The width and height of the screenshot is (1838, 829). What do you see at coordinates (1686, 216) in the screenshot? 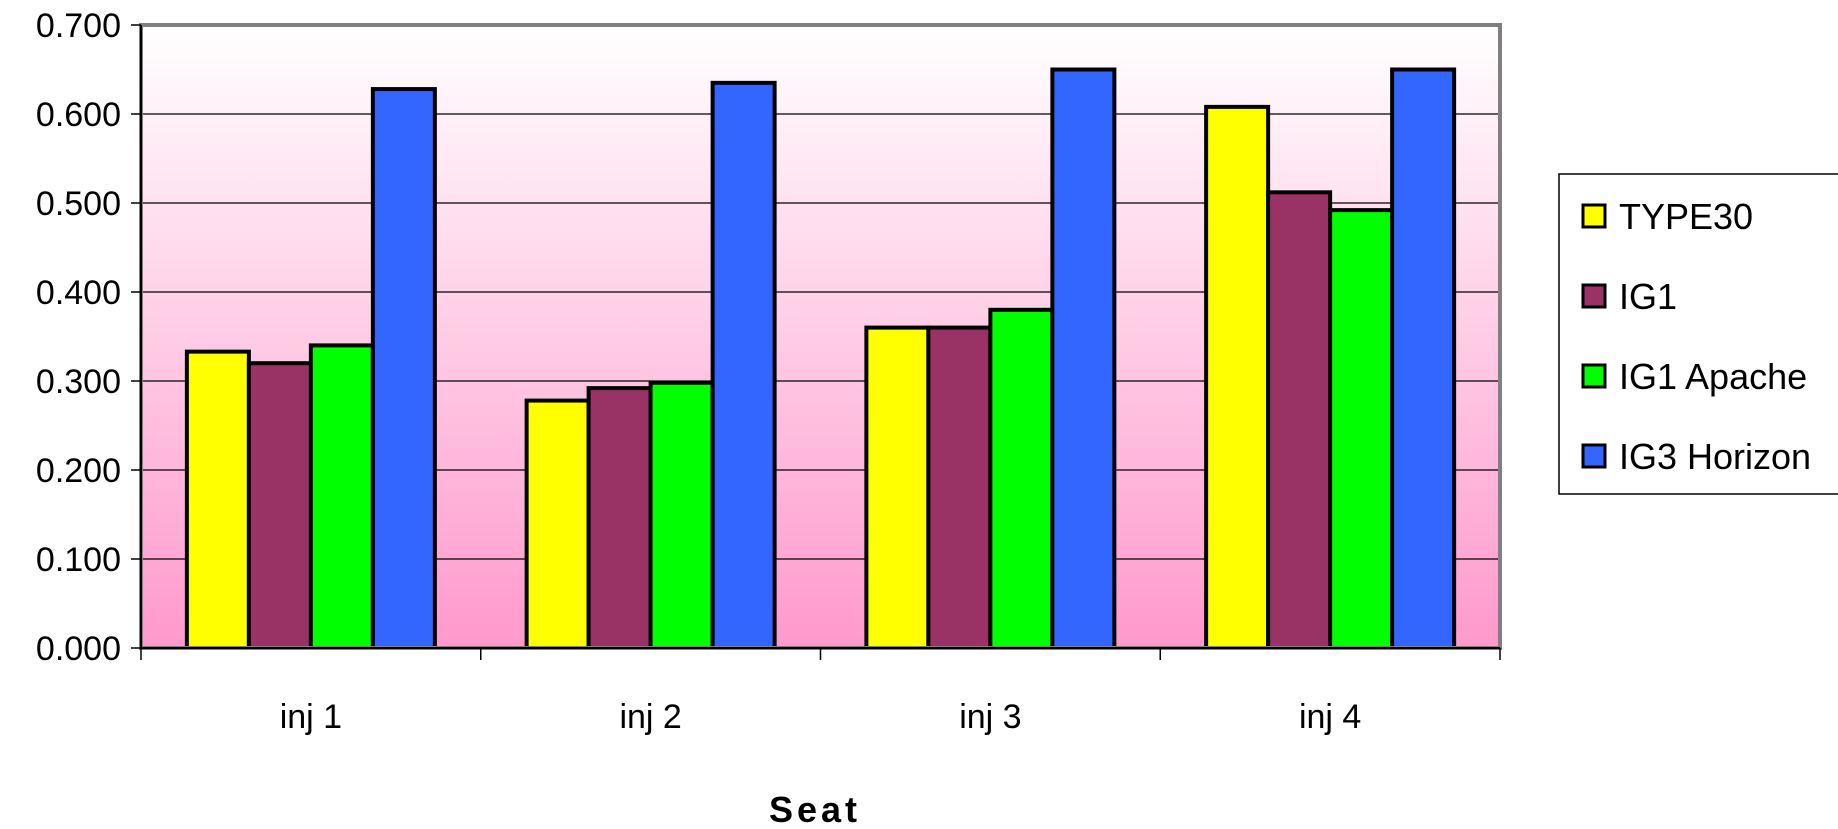
I see `legend-label: TYPE30` at bounding box center [1686, 216].